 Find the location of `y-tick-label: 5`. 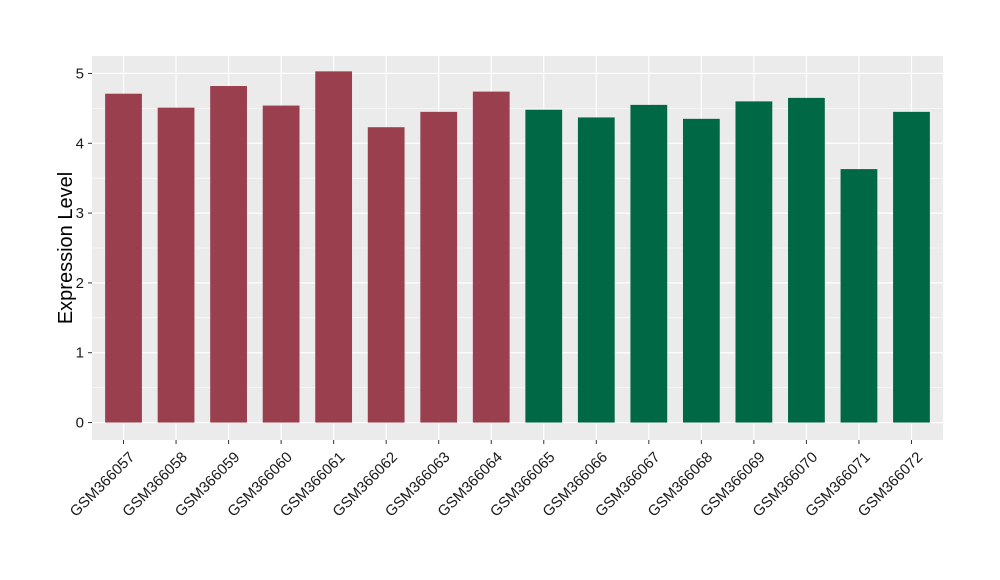

y-tick-label: 5 is located at coordinates (80, 73).